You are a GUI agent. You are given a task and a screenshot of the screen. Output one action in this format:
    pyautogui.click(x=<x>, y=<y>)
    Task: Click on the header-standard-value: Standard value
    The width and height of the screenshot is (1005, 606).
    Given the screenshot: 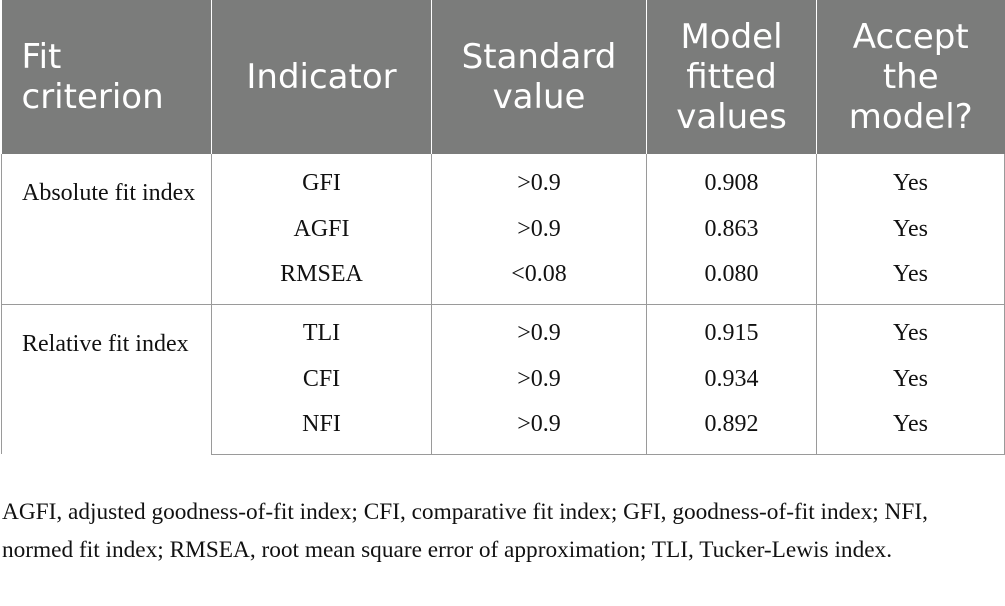 What is the action you would take?
    pyautogui.click(x=539, y=77)
    